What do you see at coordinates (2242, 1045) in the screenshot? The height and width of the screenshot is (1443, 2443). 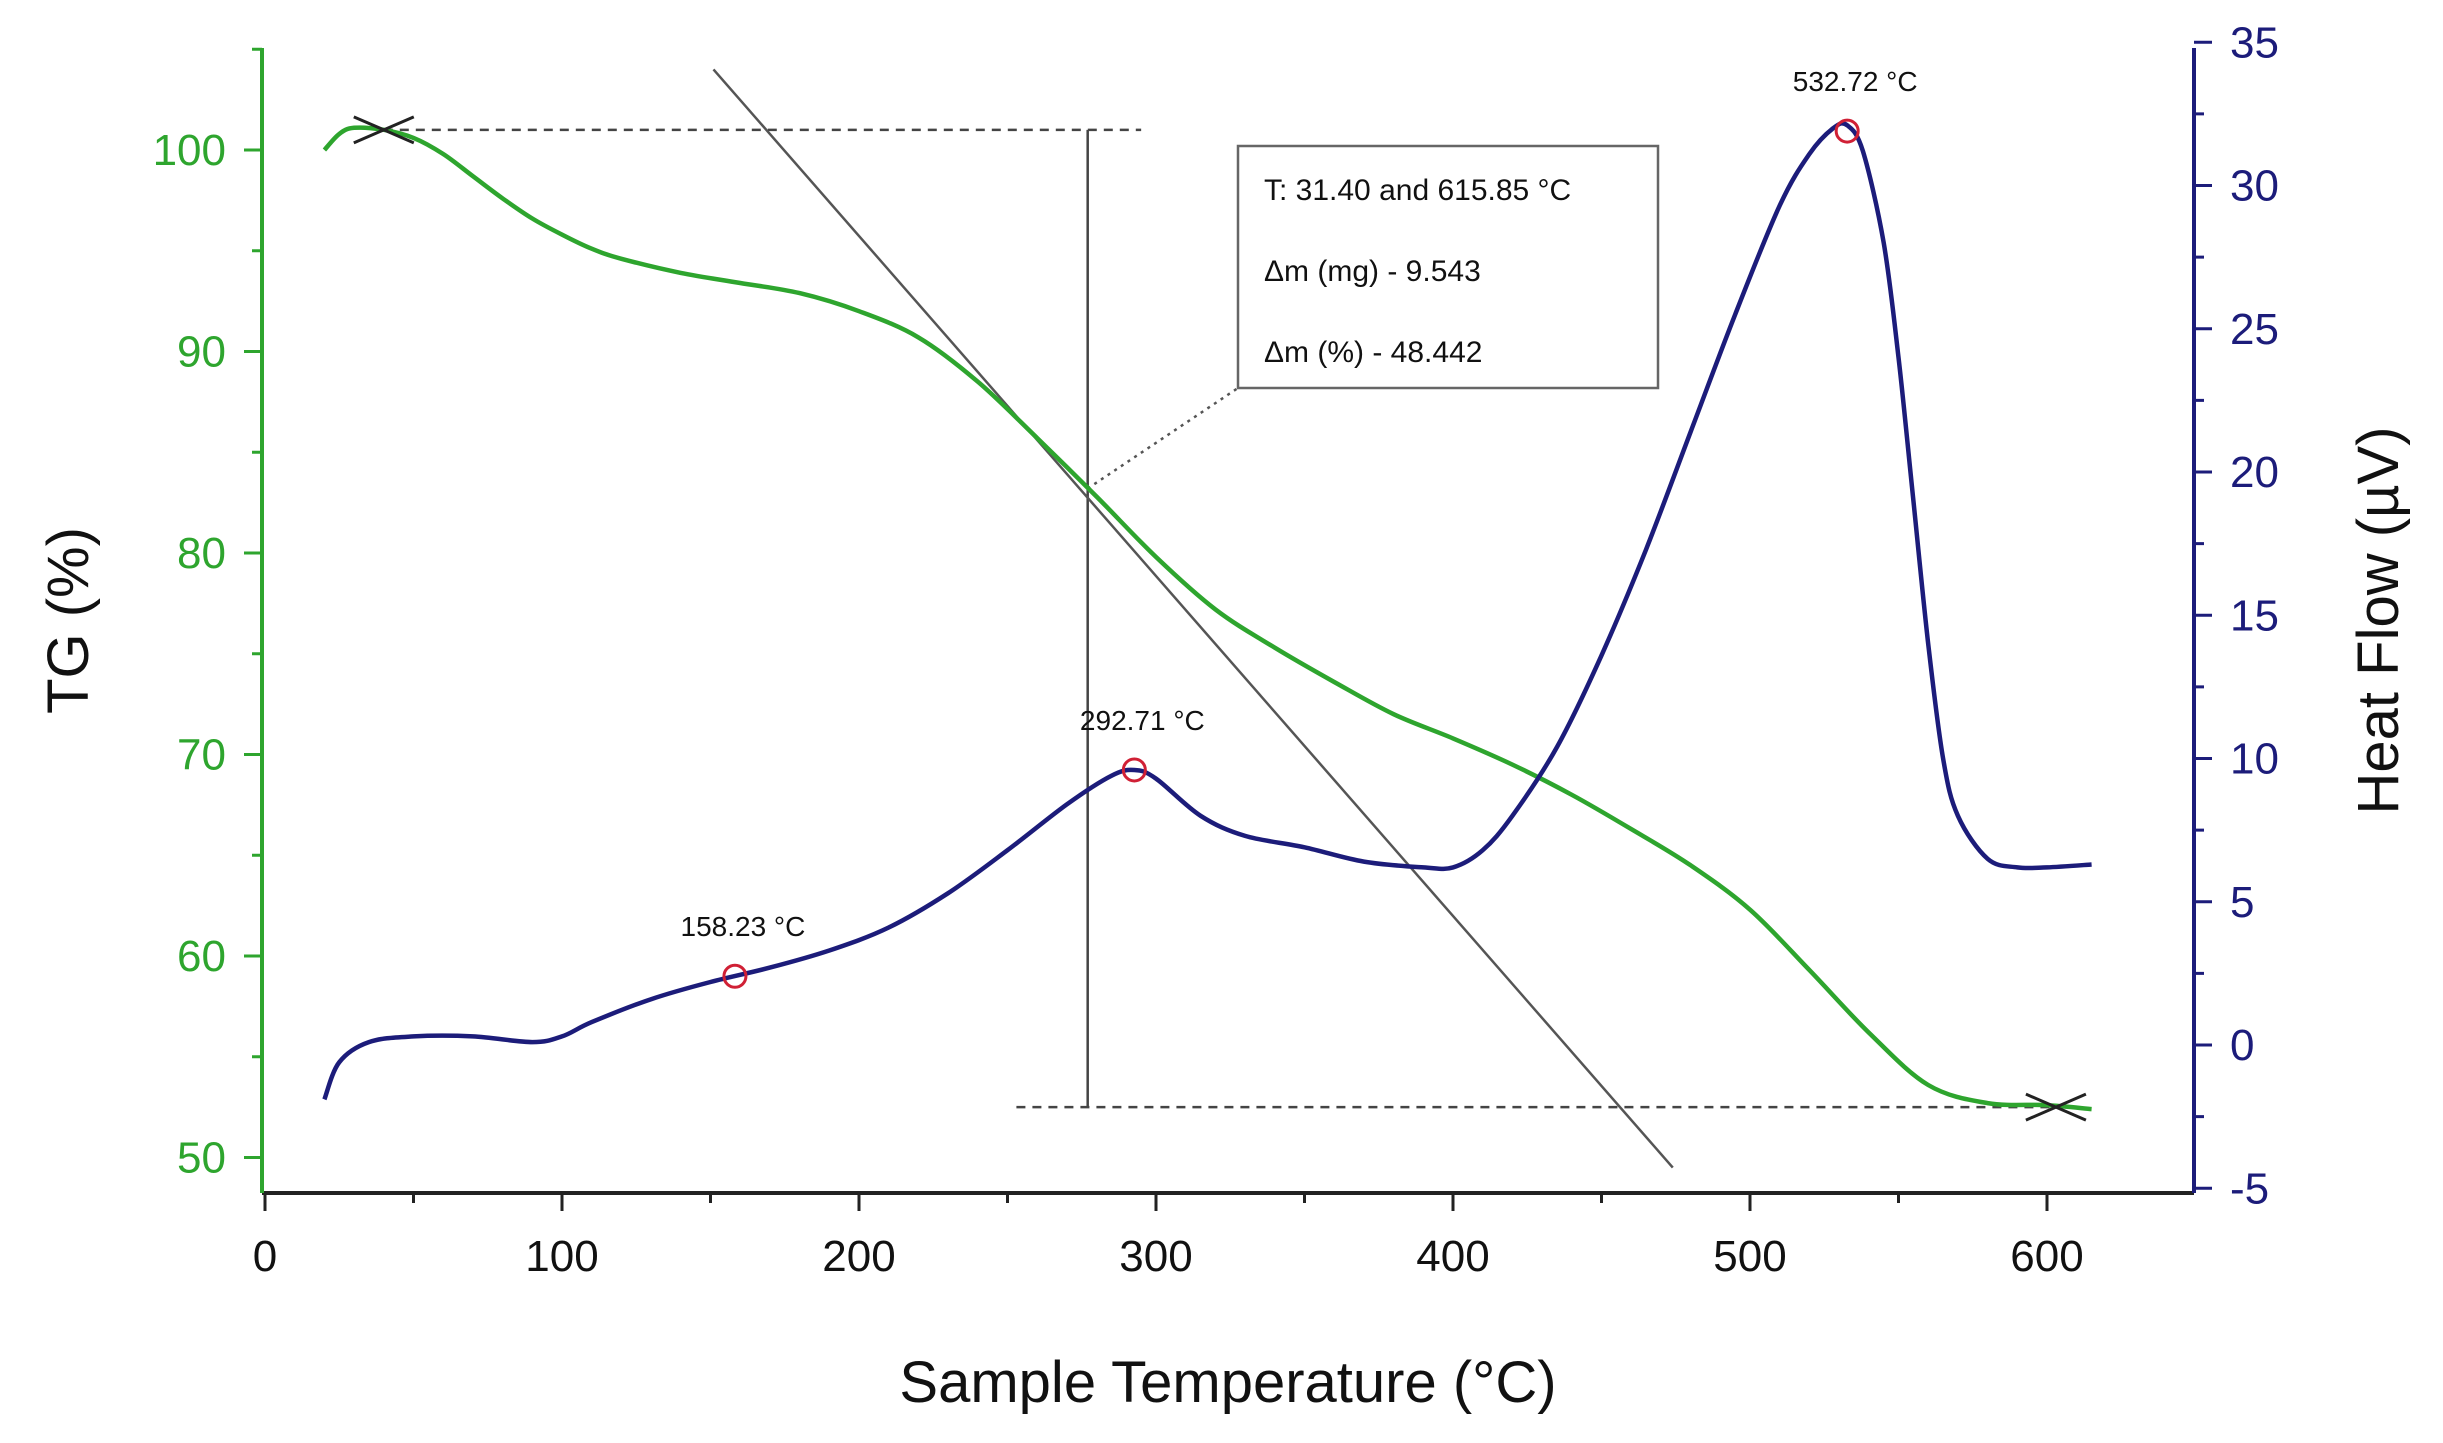 I see `y-right-tick-label-0: 0` at bounding box center [2242, 1045].